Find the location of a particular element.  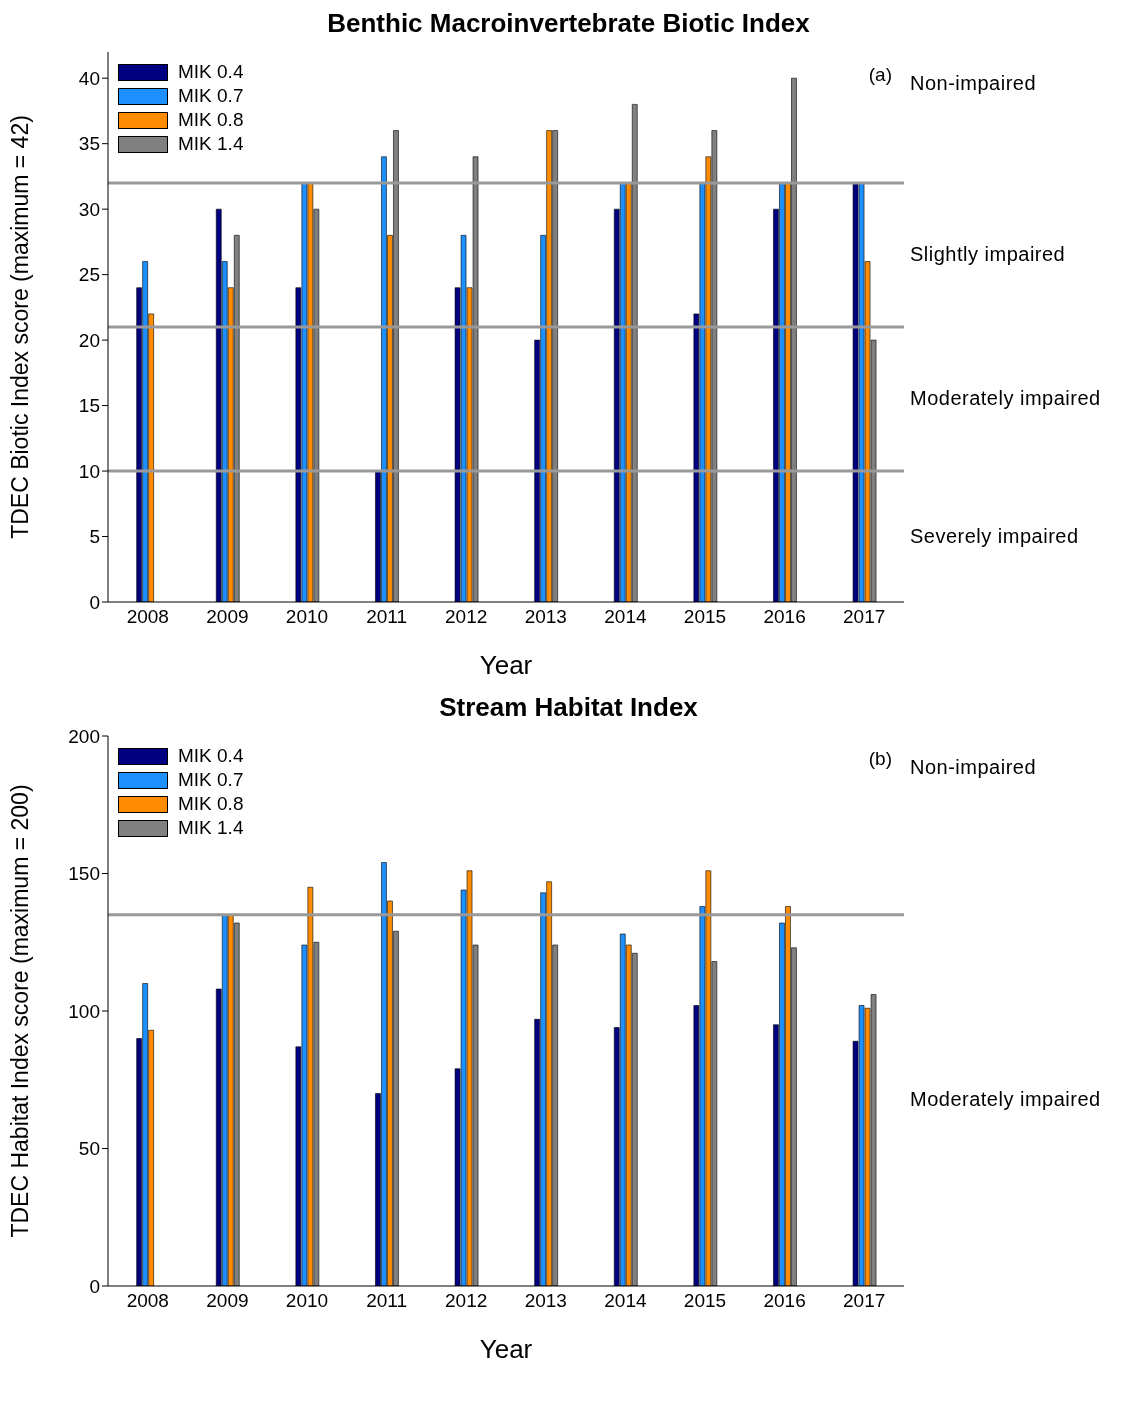

y-tick-label: 35 is located at coordinates (89, 144).